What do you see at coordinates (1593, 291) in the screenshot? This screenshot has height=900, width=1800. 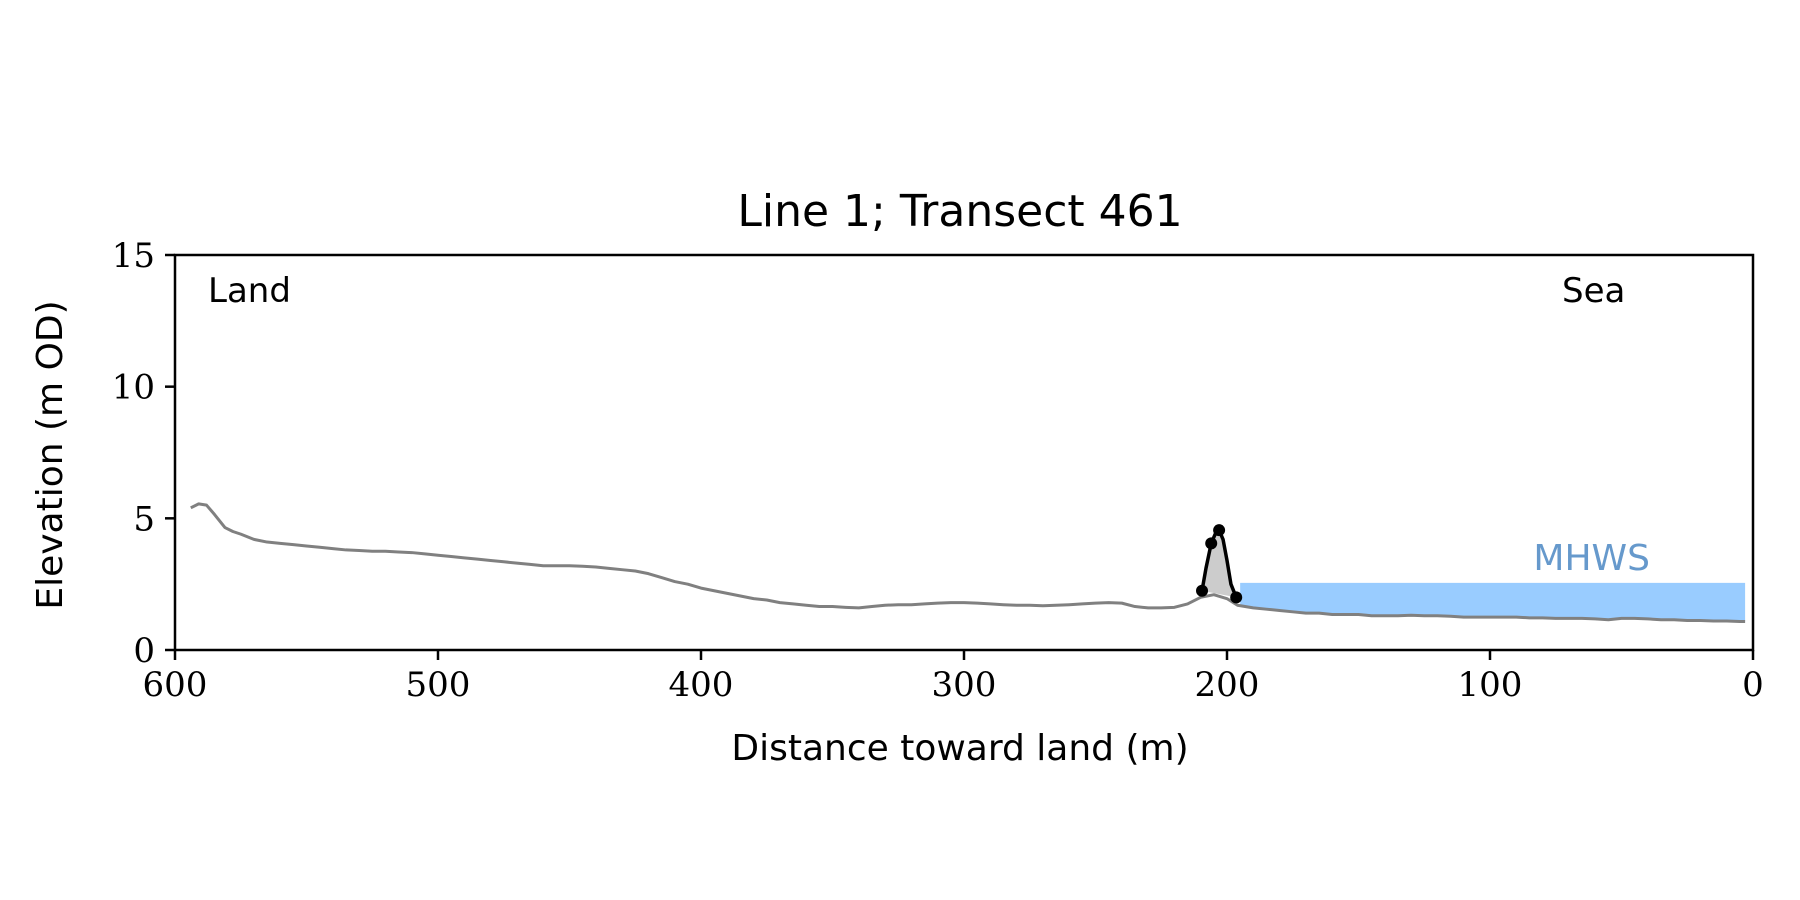 I see `sea-annotation: Sea` at bounding box center [1593, 291].